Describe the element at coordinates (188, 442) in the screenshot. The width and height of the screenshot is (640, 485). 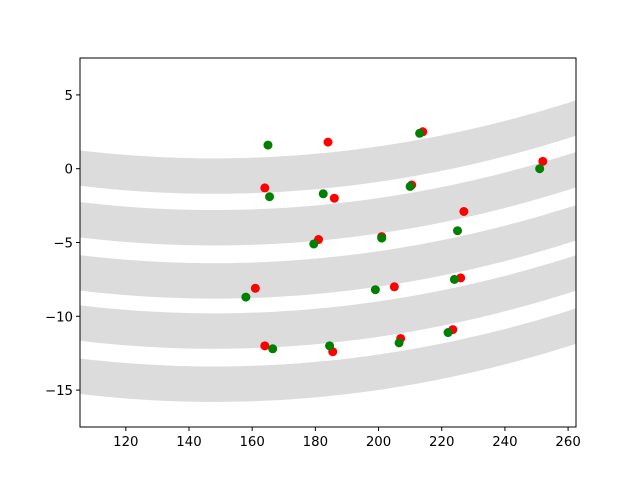
I see `x-tick-label: 140` at that location.